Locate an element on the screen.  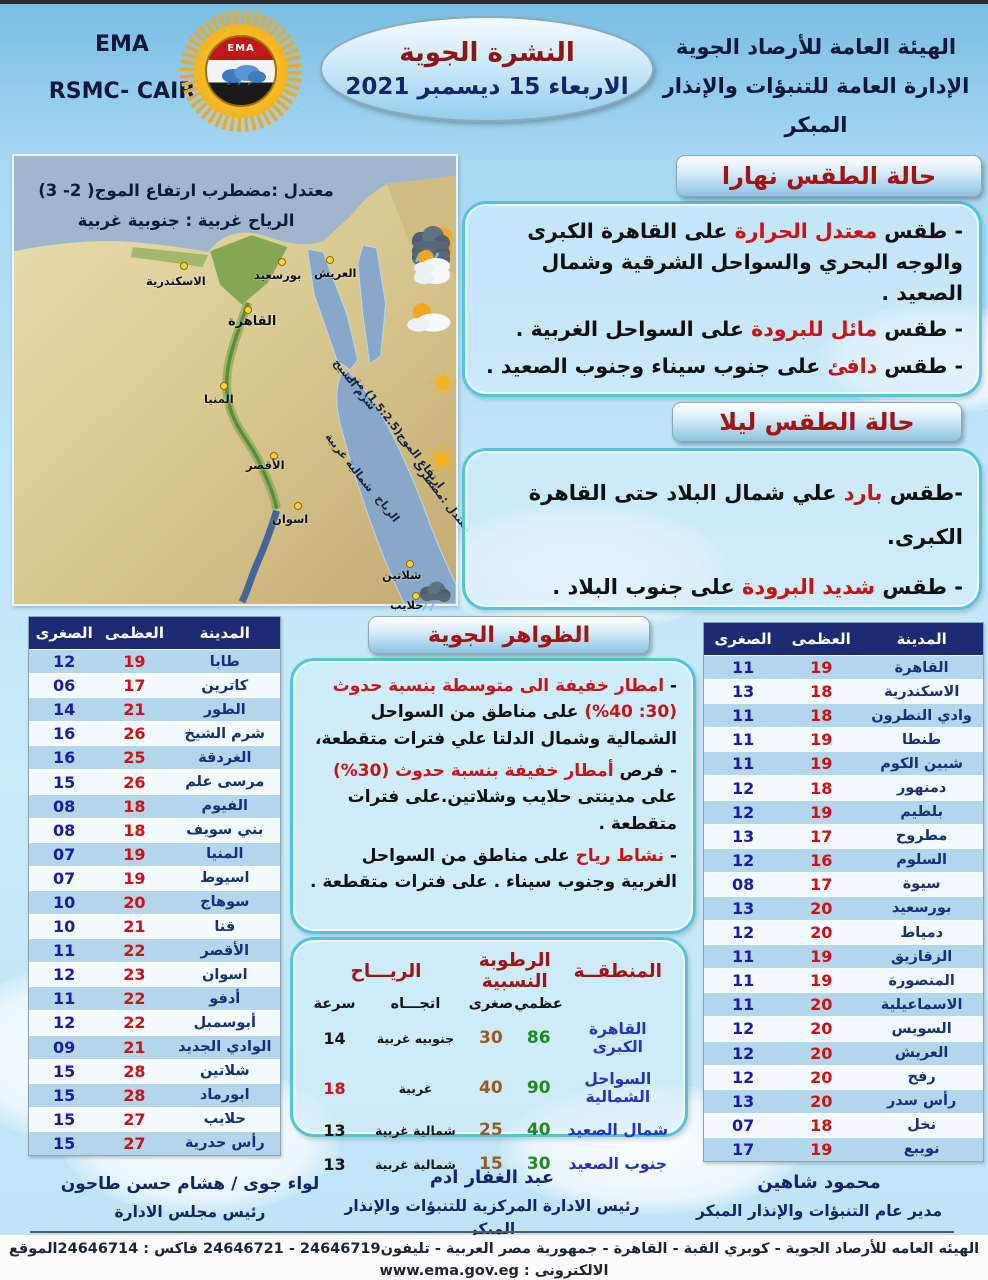
column-header: الصغرى is located at coordinates (64, 633).